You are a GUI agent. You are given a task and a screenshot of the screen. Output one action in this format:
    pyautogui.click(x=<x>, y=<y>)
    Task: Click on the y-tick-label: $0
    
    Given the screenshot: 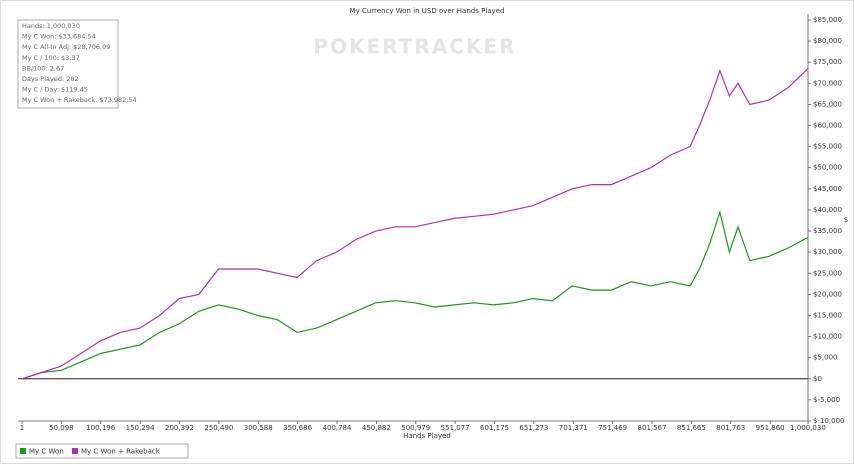 What is the action you would take?
    pyautogui.click(x=817, y=379)
    